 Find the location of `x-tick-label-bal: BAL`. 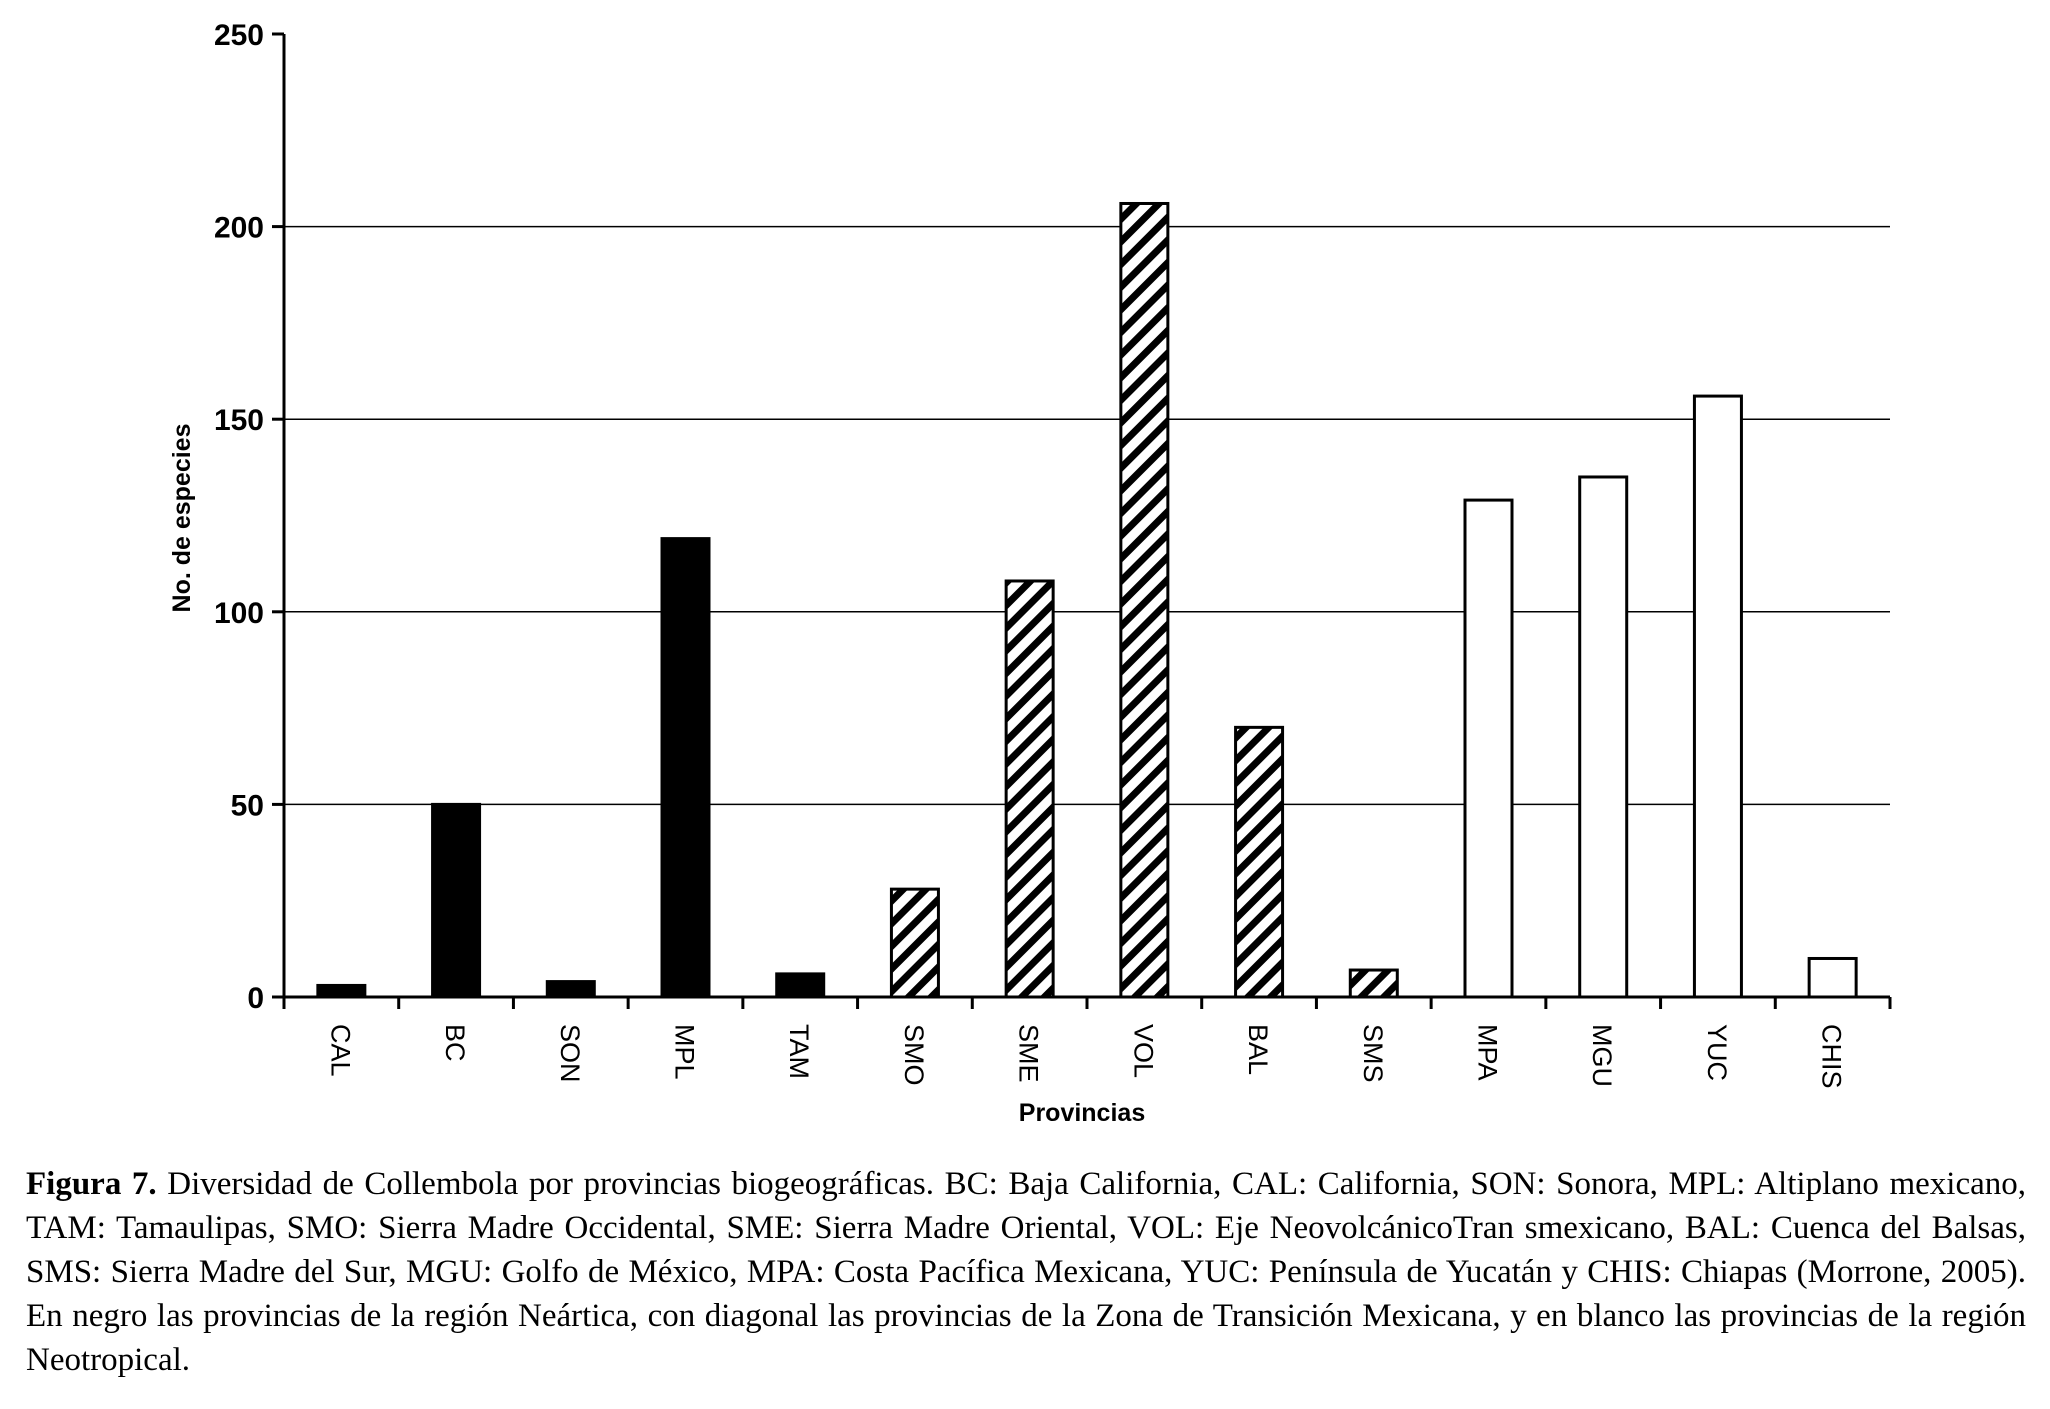

x-tick-label-bal: BAL is located at coordinates (1258, 1049).